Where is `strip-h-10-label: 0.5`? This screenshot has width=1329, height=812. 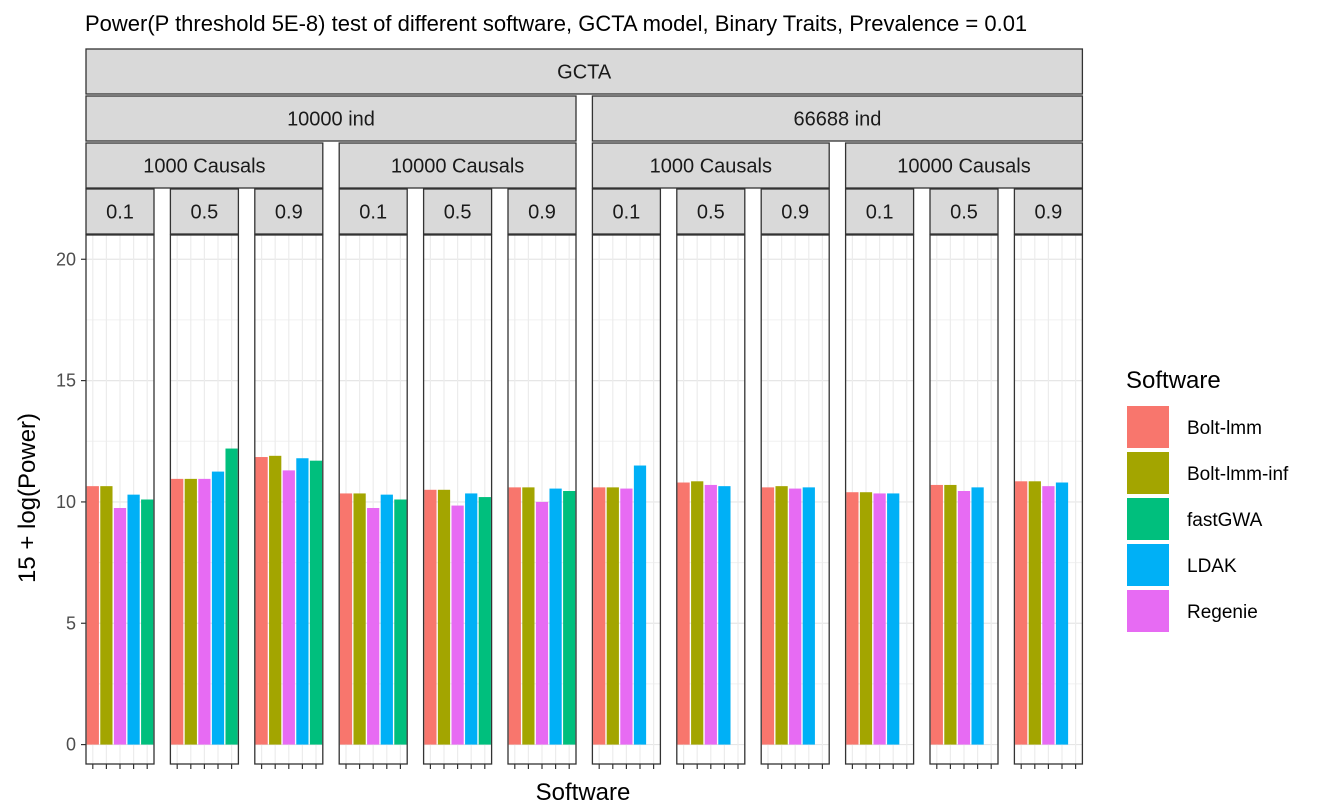 strip-h-10-label: 0.5 is located at coordinates (964, 213).